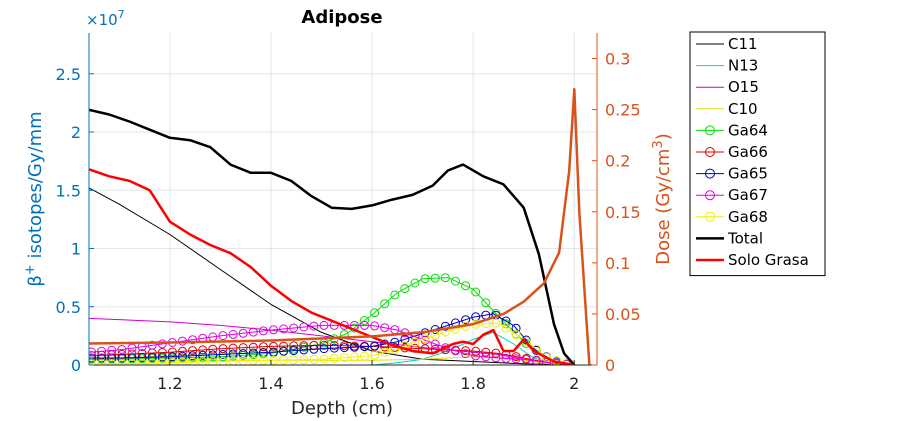  Describe the element at coordinates (623, 110) in the screenshot. I see `y-right-tick-label-5: 0.25` at that location.